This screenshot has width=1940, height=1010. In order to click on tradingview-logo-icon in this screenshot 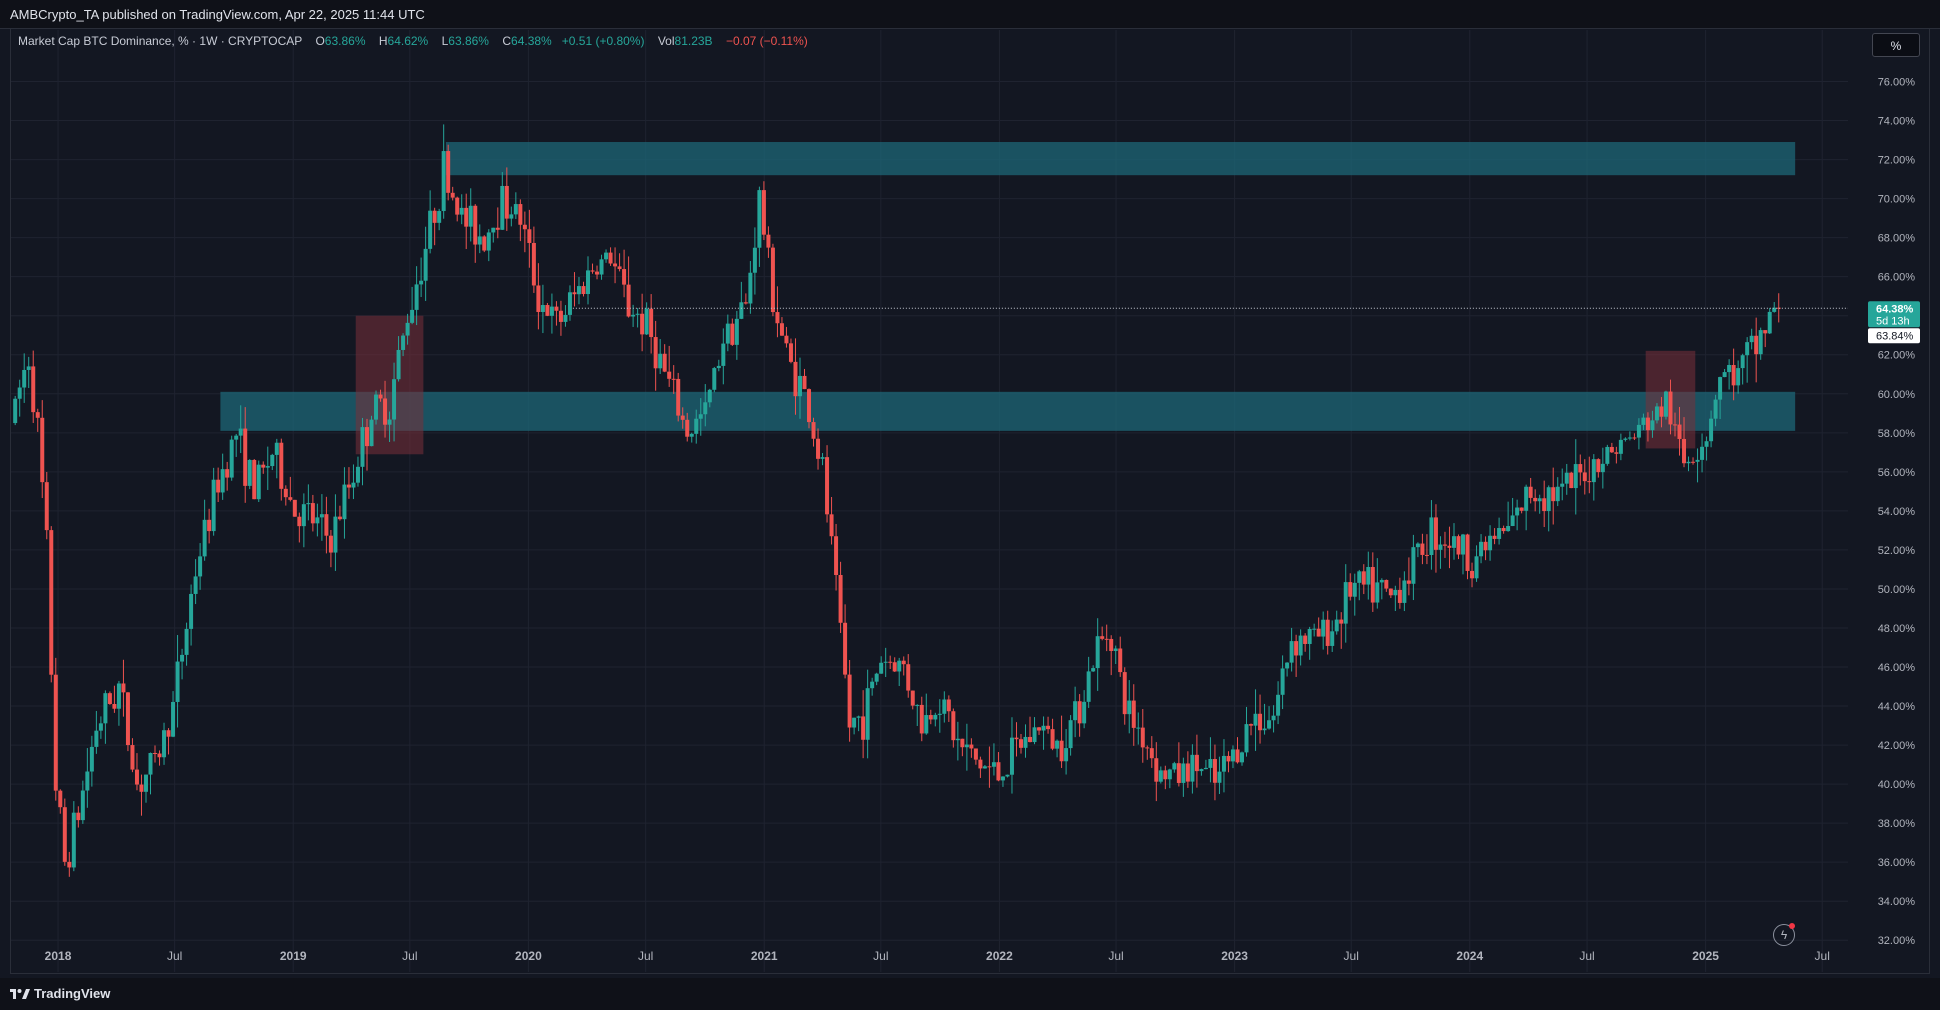, I will do `click(20, 994)`.